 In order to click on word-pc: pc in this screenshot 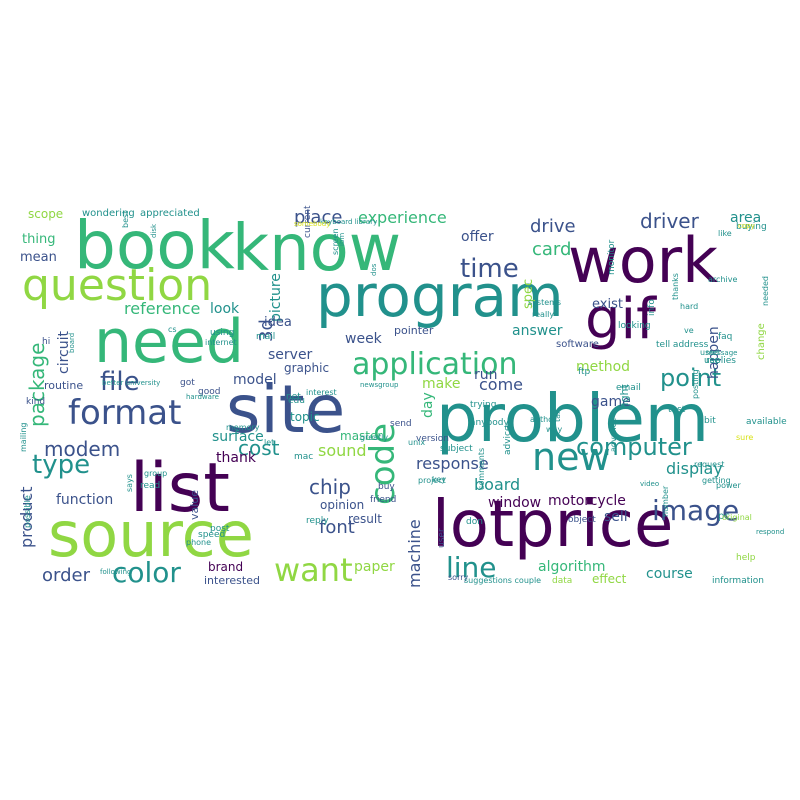, I will do `click(724, 516)`.